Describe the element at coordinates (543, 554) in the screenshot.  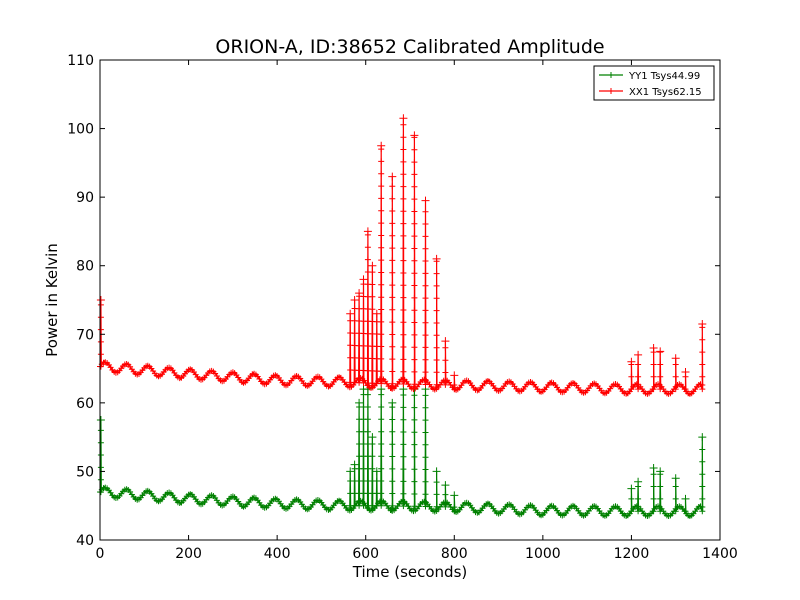
I see `x-tick-label: 1000` at that location.